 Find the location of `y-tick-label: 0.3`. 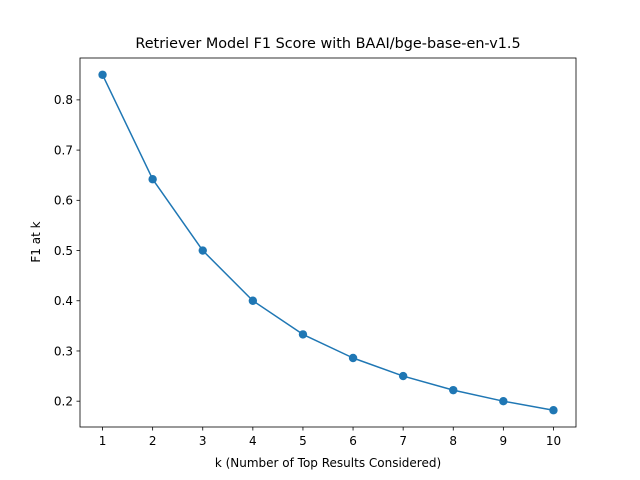

y-tick-label: 0.3 is located at coordinates (63, 351).